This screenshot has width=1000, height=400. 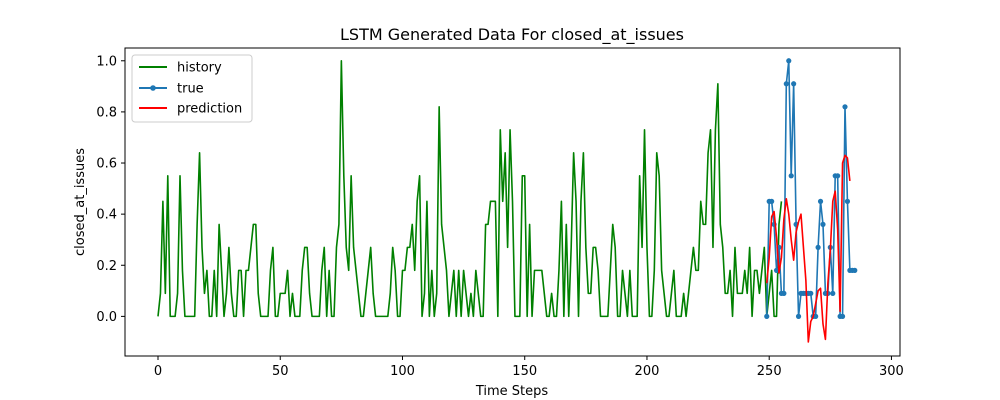 I want to click on y-tick-label: 0.6, so click(x=106, y=164).